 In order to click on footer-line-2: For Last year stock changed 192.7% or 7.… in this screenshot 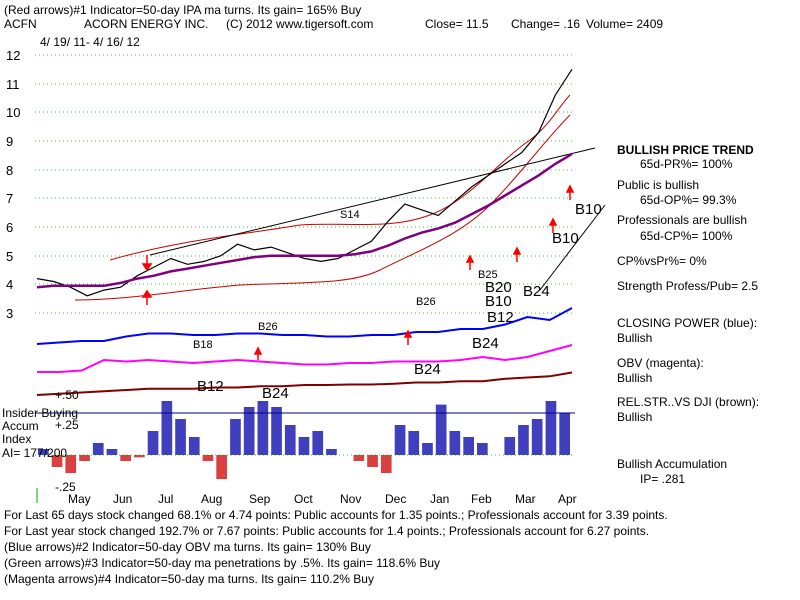, I will do `click(327, 531)`.